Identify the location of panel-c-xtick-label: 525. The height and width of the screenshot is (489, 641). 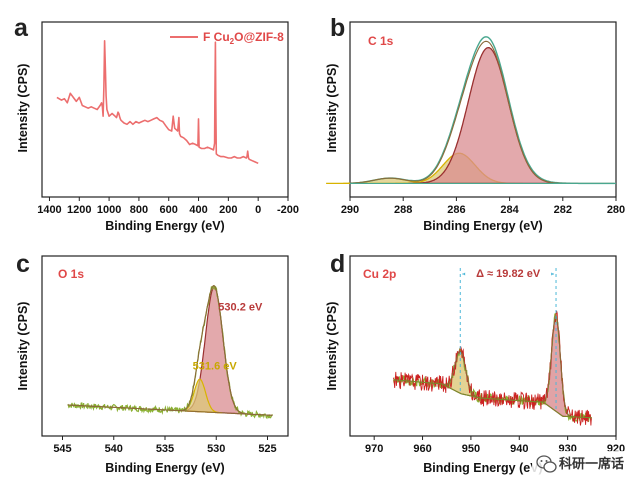
(267, 449).